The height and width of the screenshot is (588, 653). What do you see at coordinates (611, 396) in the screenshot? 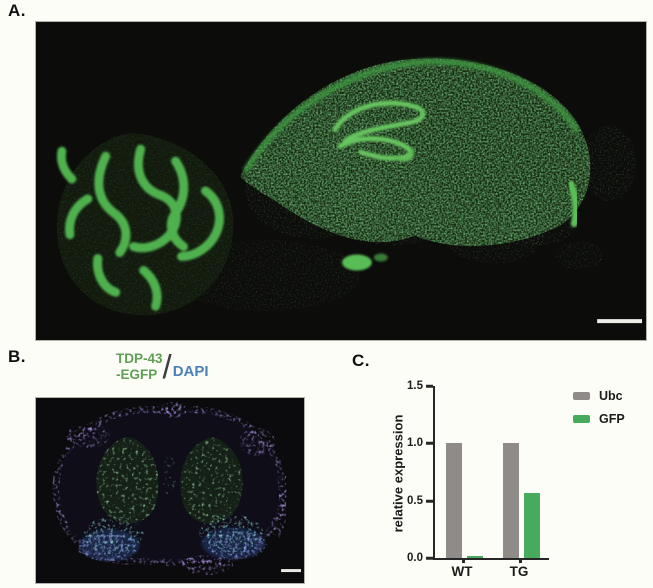
I see `legend-label: Ubc` at bounding box center [611, 396].